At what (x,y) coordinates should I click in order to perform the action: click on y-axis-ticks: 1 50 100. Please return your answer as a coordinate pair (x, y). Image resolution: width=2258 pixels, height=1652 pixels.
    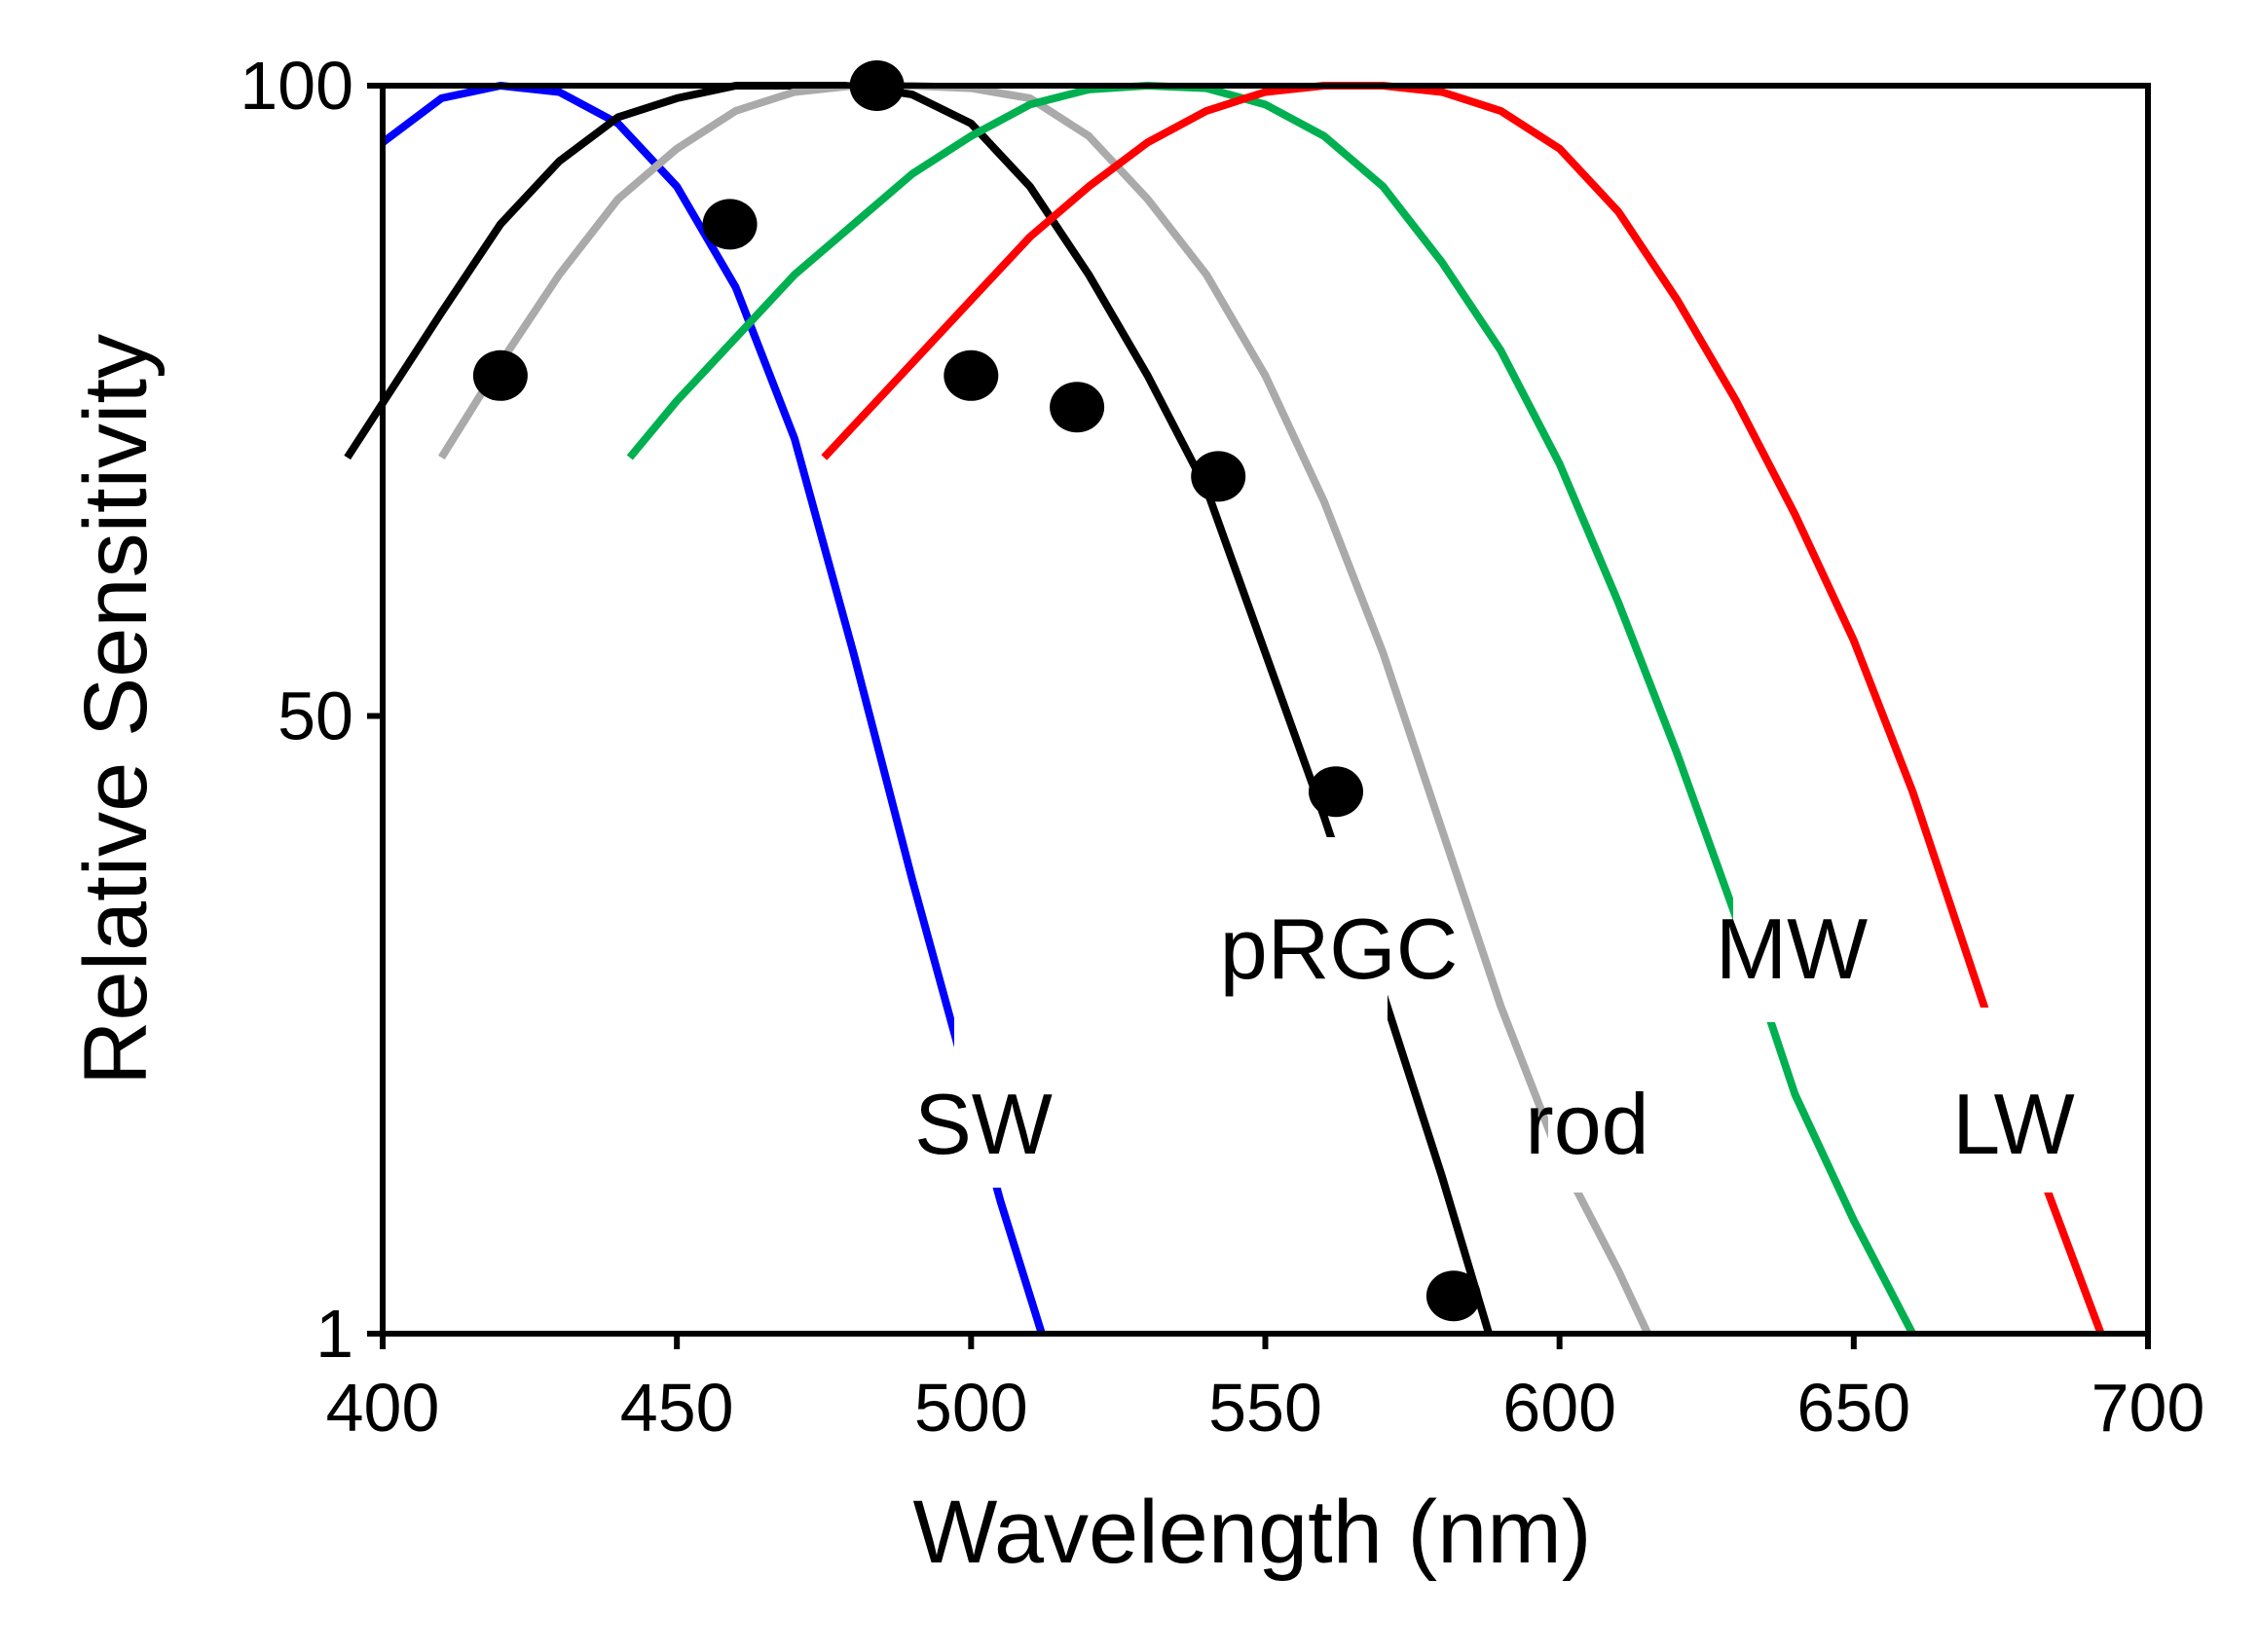
    Looking at the image, I should click on (311, 710).